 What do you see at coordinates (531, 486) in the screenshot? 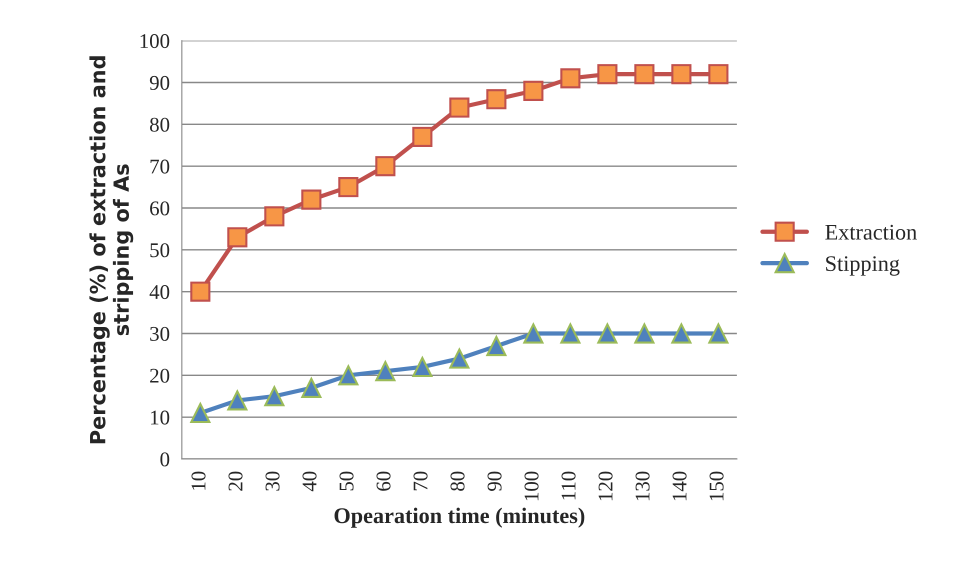
I see `x-tick-label: 100` at bounding box center [531, 486].